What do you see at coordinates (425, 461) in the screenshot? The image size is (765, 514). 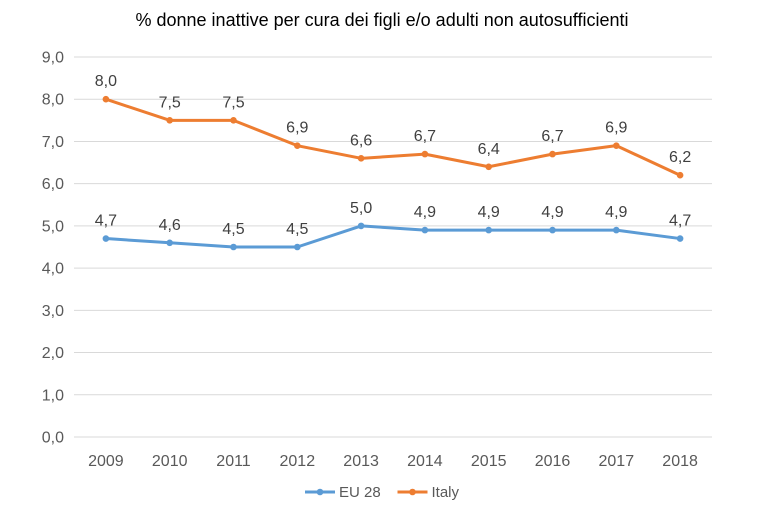 I see `x-tick-label: 2014` at bounding box center [425, 461].